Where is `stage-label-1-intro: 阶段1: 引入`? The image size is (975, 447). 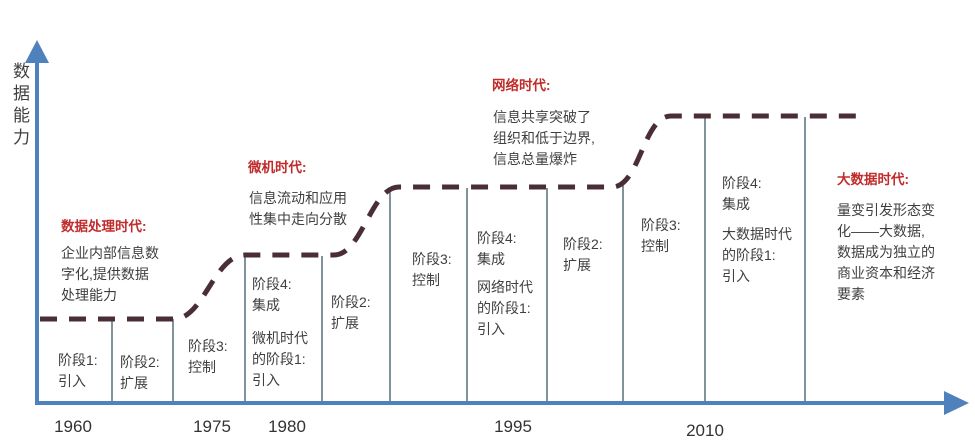
stage-label-1-intro: 阶段1: 引入 is located at coordinates (78, 370).